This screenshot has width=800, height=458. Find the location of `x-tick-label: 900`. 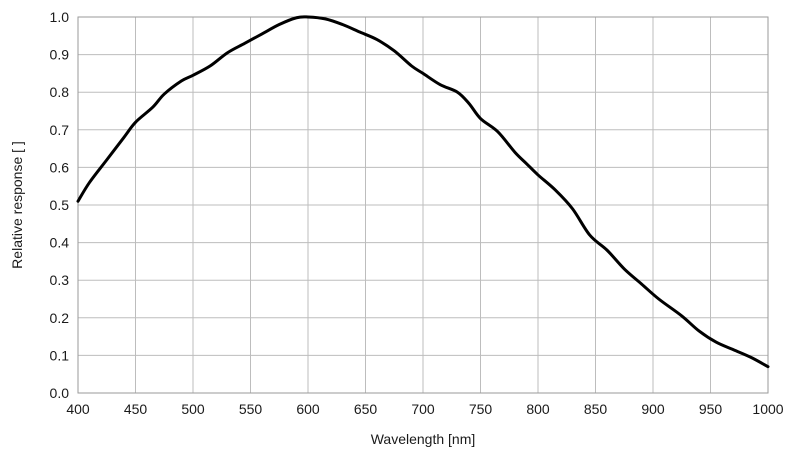

x-tick-label: 900 is located at coordinates (653, 409).